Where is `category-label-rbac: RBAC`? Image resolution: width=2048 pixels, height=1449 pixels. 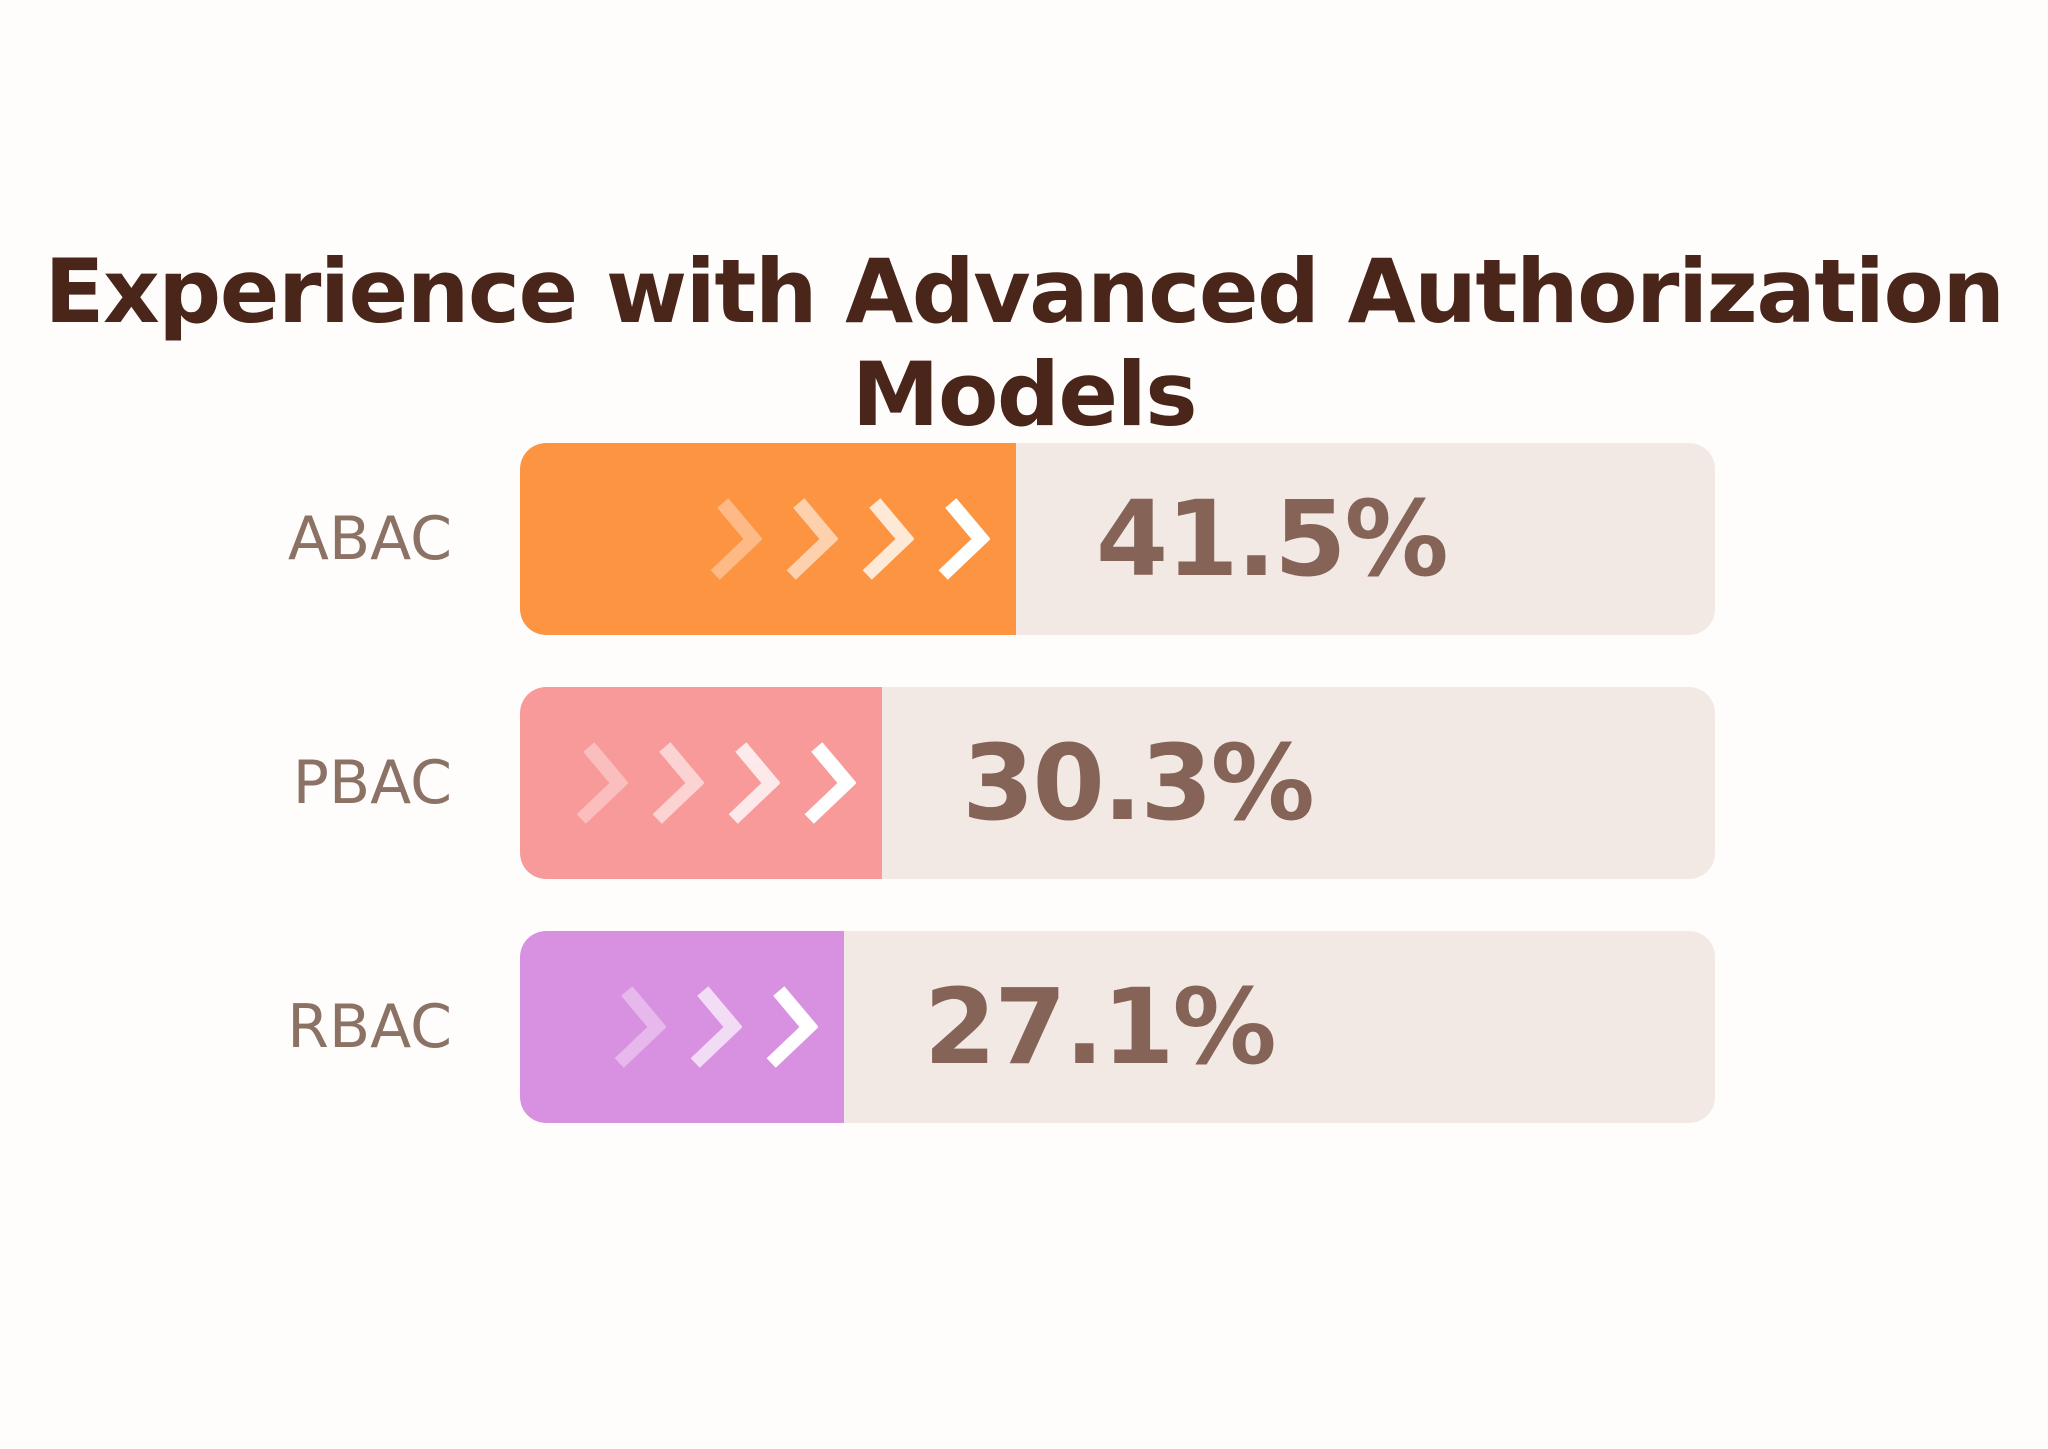 category-label-rbac: RBAC is located at coordinates (369, 1027).